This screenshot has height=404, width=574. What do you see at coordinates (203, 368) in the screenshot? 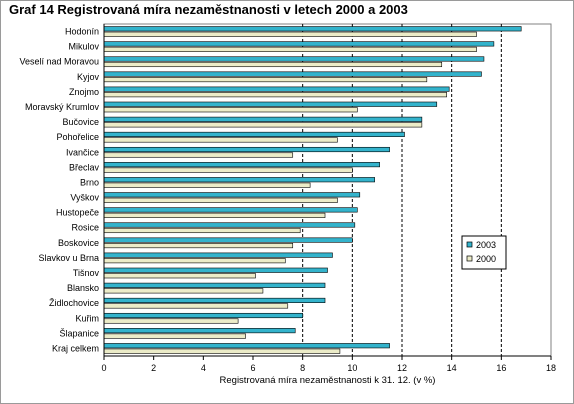
I see `x-tick-label: 4` at bounding box center [203, 368].